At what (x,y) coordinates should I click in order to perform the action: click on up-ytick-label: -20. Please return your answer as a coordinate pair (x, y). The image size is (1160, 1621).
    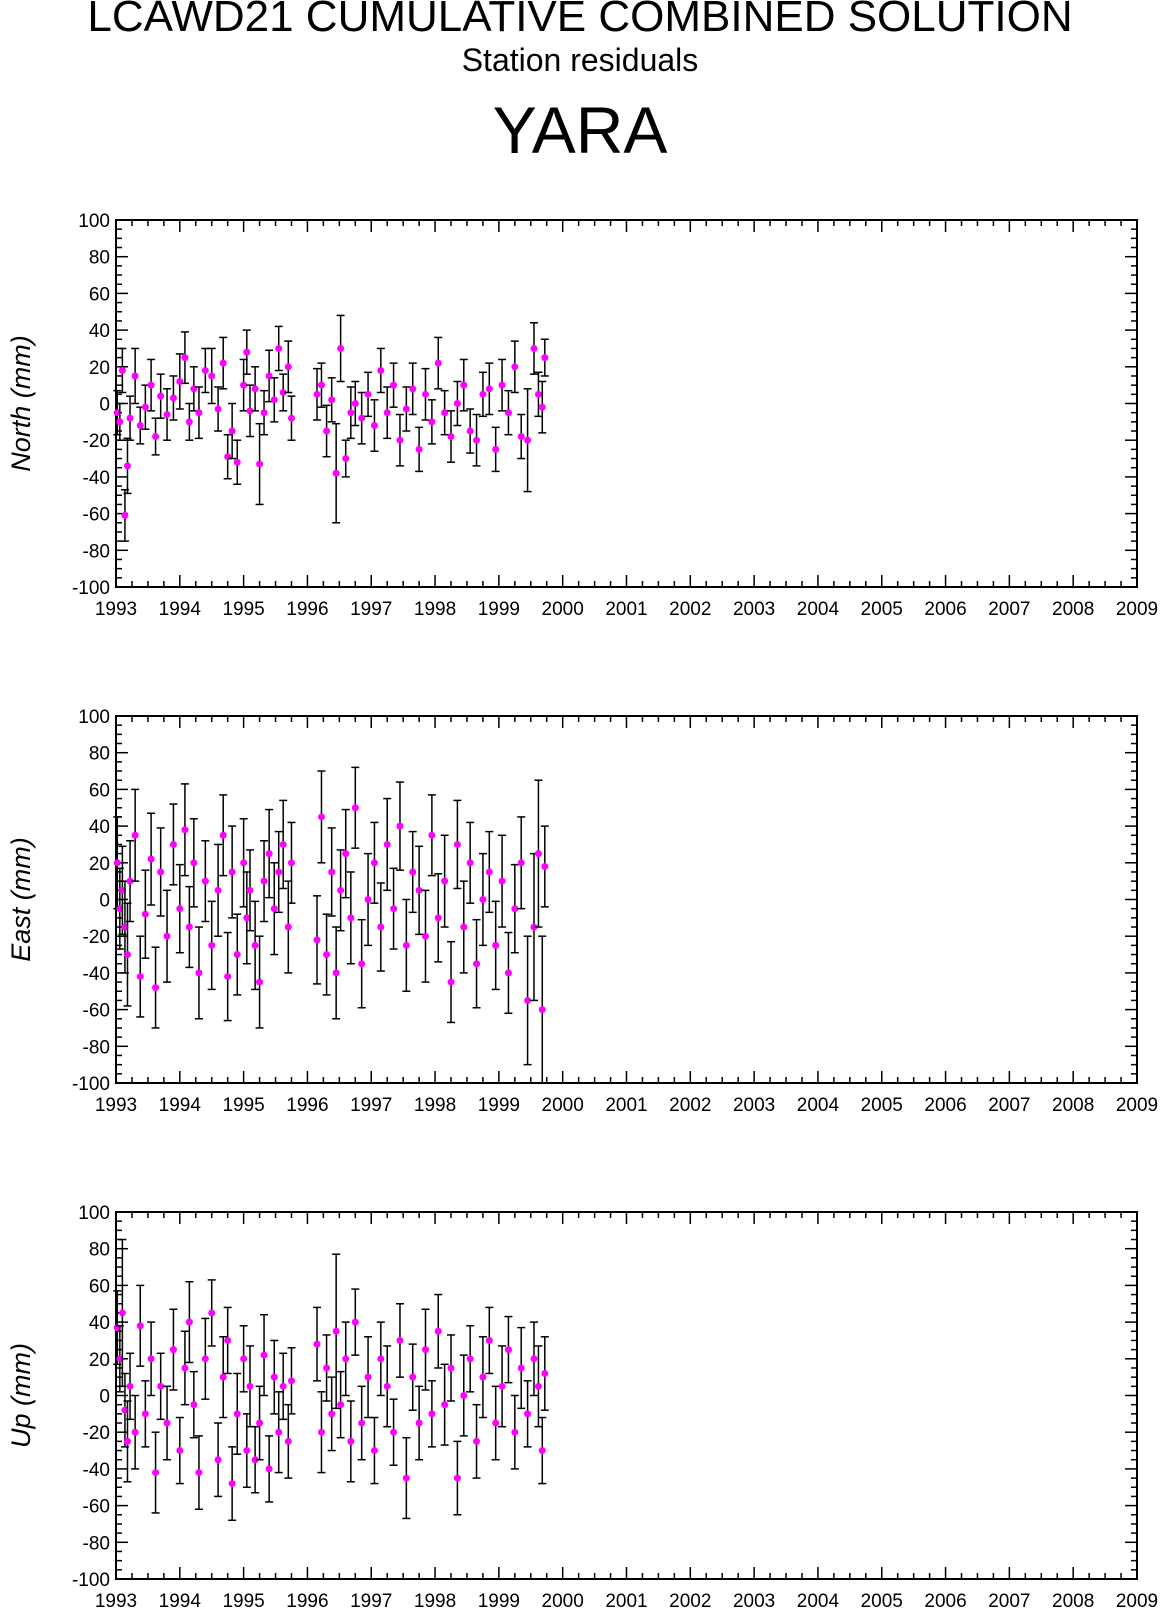
    Looking at the image, I should click on (96, 1433).